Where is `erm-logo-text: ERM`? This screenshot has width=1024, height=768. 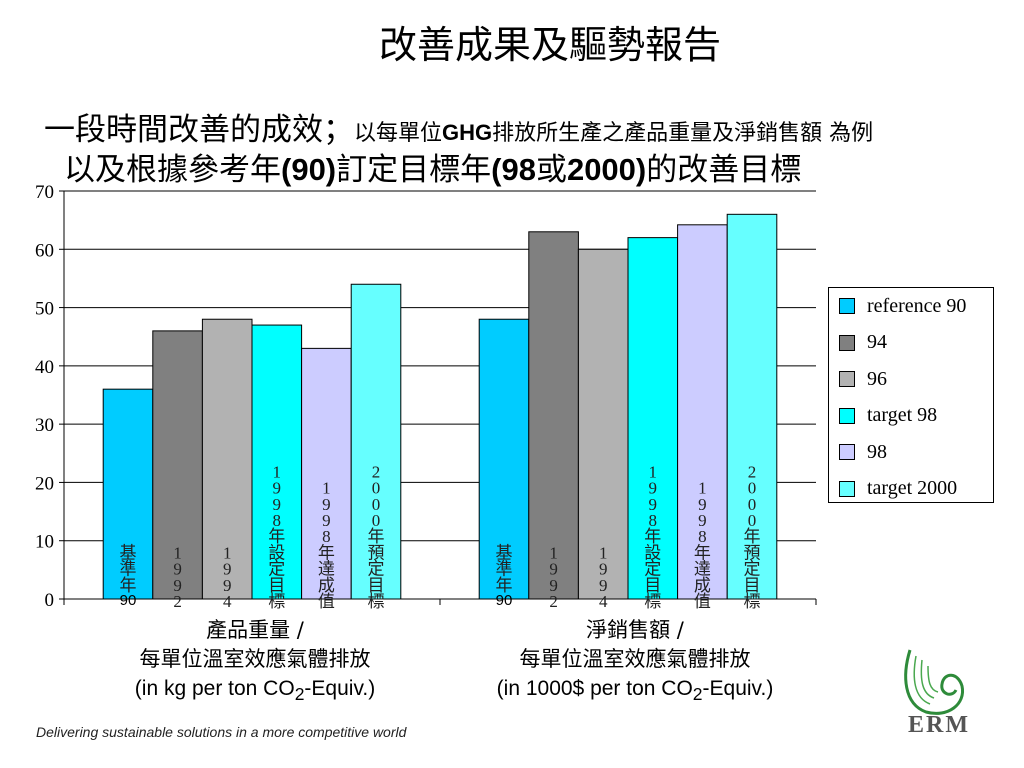 erm-logo-text: ERM is located at coordinates (939, 725).